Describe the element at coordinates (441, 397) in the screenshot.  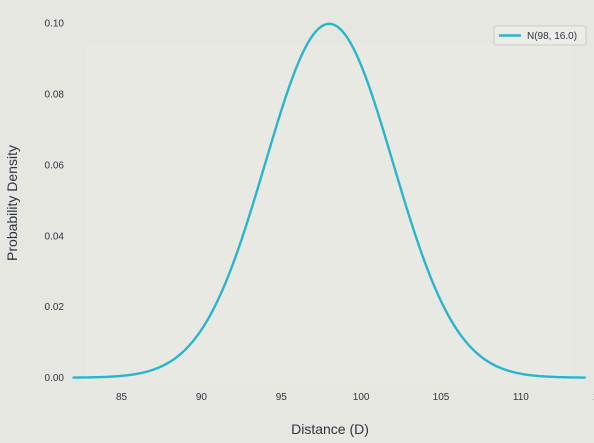
I see `x-tick-label: 105` at that location.